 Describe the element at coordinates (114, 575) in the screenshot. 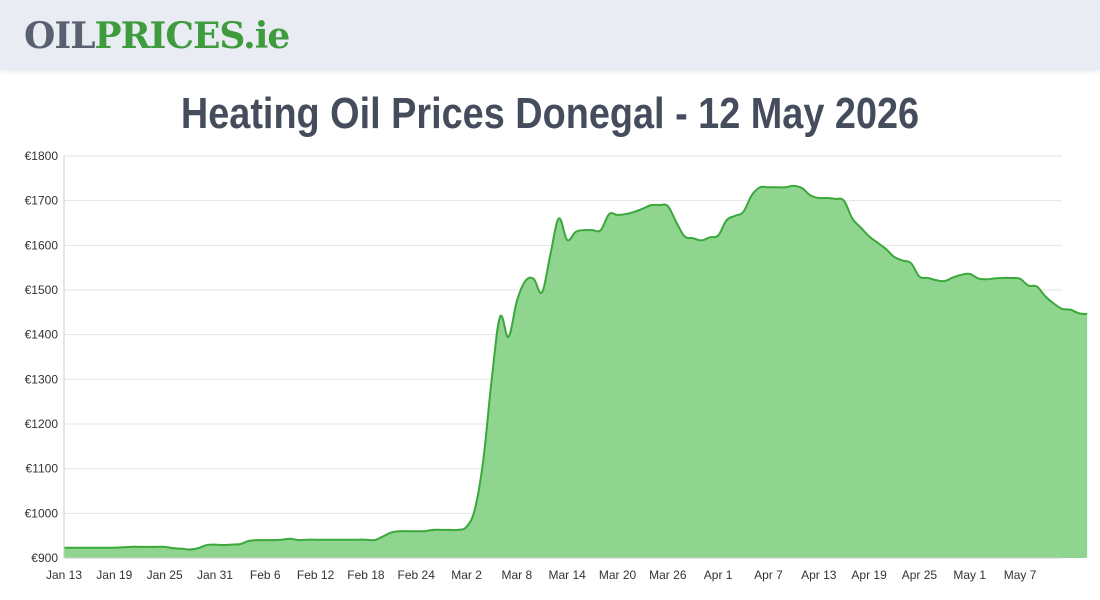

I see `x-tick-label: Jan 19` at that location.